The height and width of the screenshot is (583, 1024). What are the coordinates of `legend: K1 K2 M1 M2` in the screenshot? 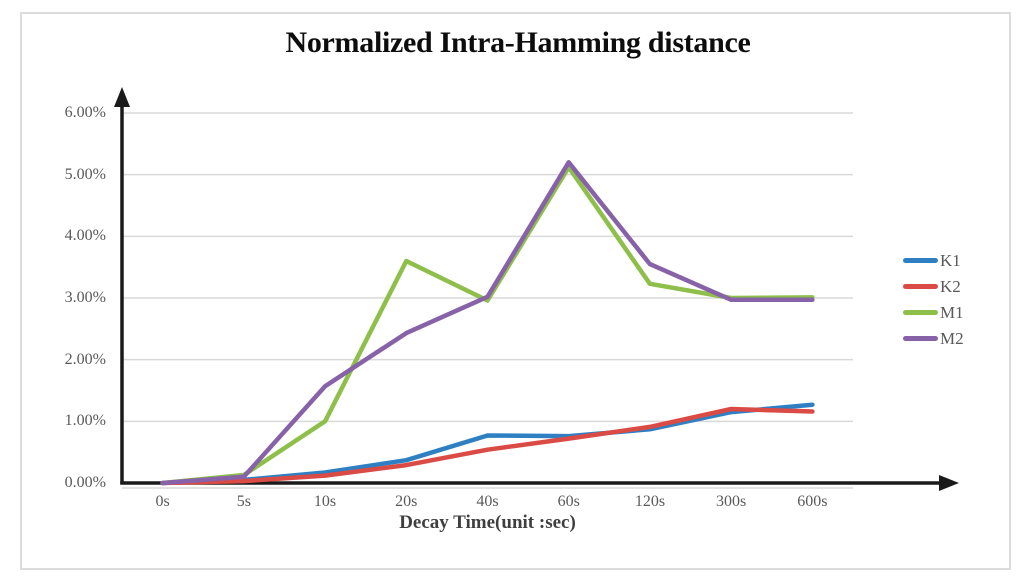 It's located at (933, 302).